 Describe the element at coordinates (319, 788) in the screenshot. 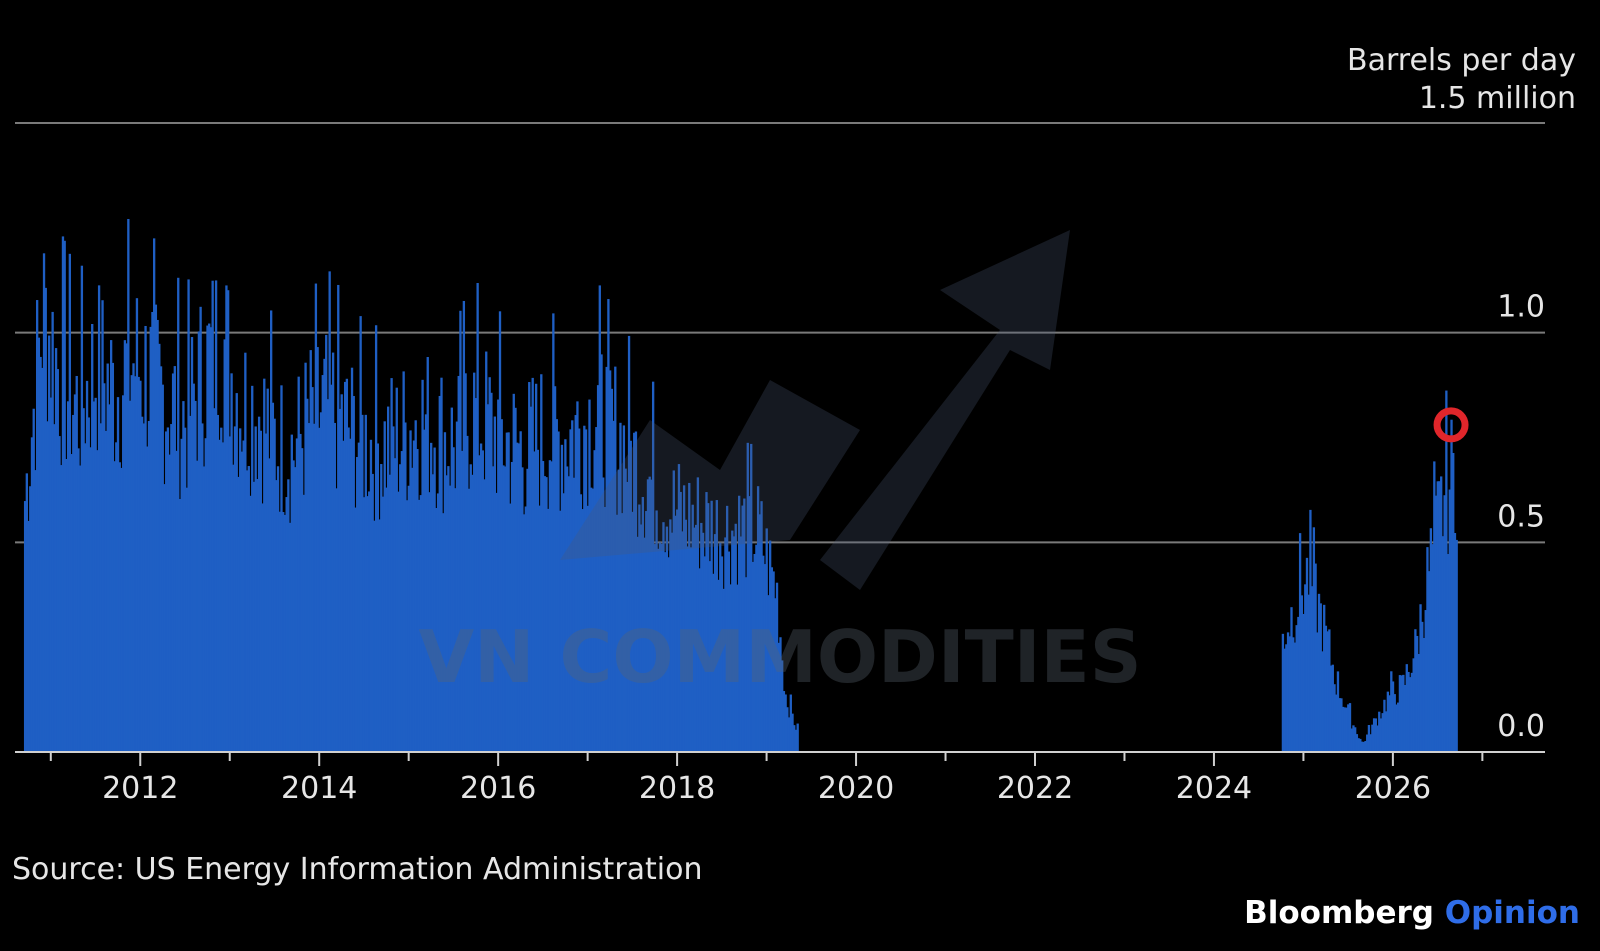

I see `x-tick-label: 2014` at that location.